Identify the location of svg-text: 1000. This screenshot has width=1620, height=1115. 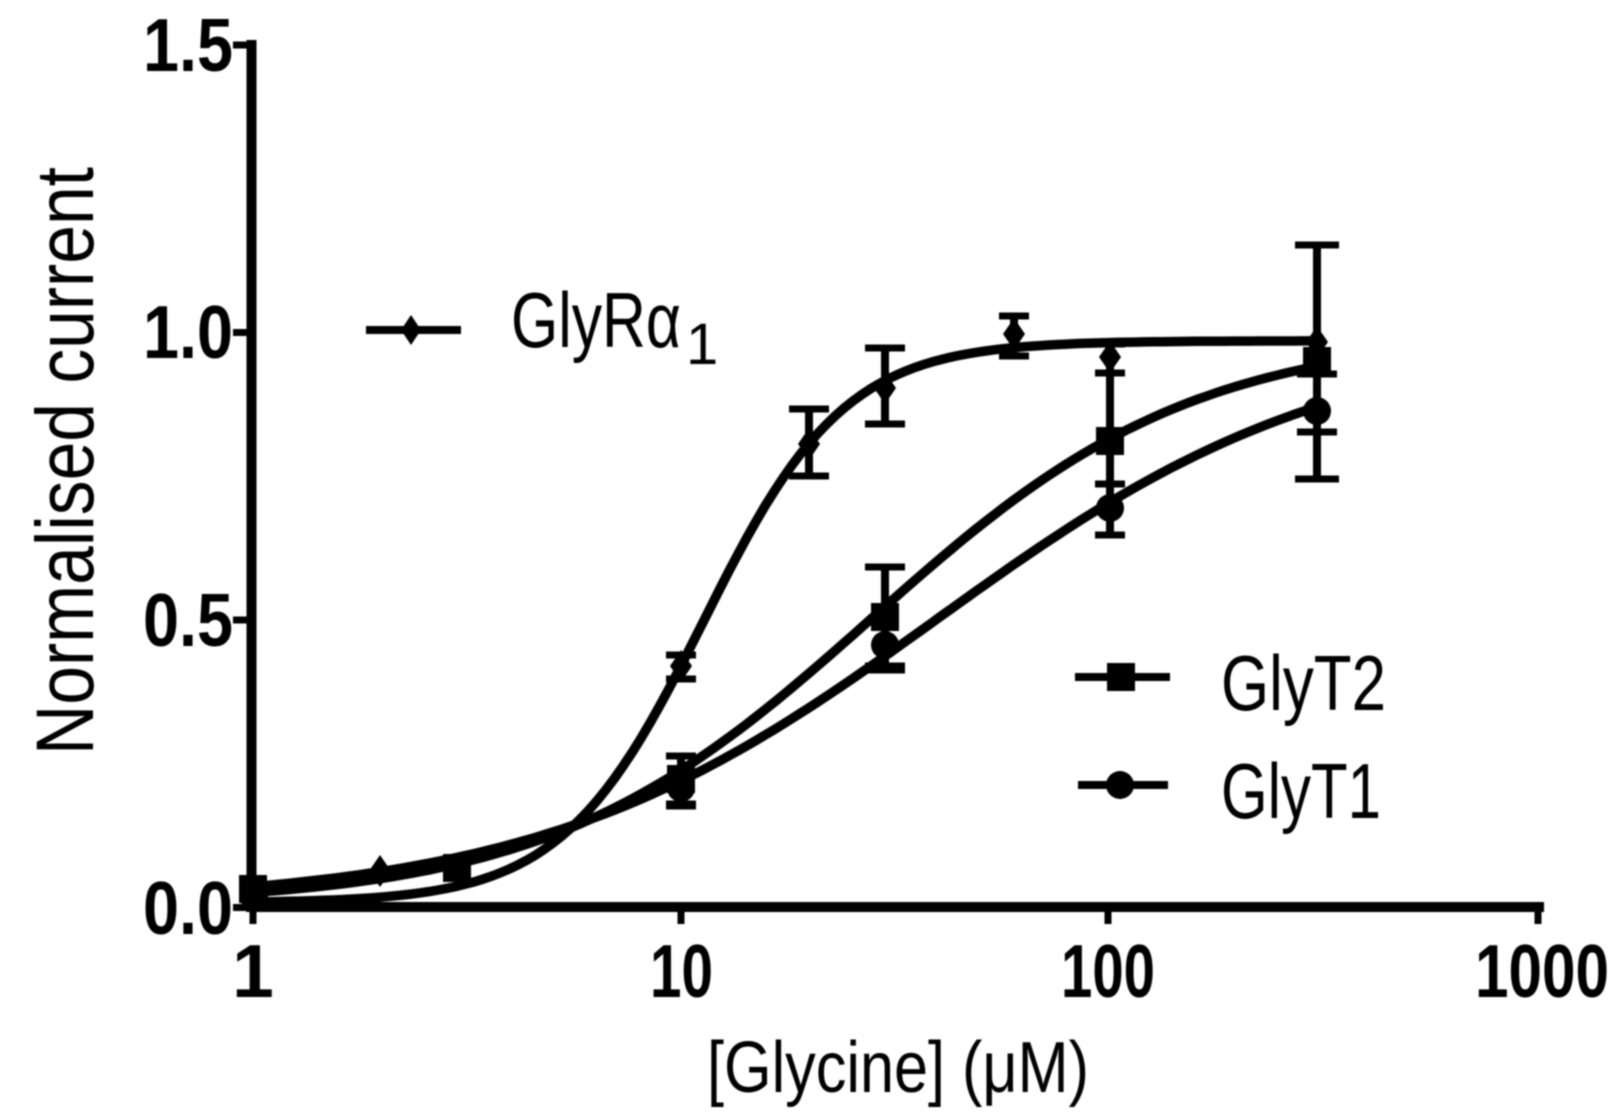
(1542, 971).